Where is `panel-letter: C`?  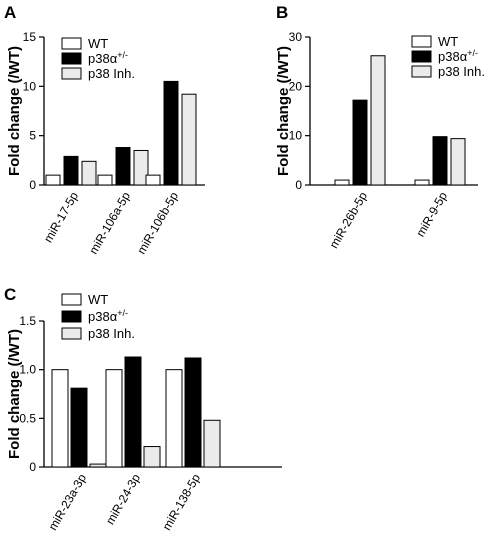 panel-letter: C is located at coordinates (10, 294).